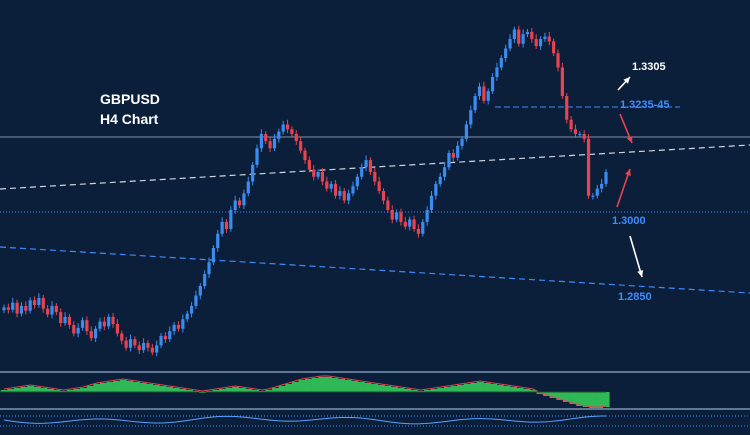 Image resolution: width=750 pixels, height=435 pixels. I want to click on level-label-1-2850: 1.2850, so click(635, 297).